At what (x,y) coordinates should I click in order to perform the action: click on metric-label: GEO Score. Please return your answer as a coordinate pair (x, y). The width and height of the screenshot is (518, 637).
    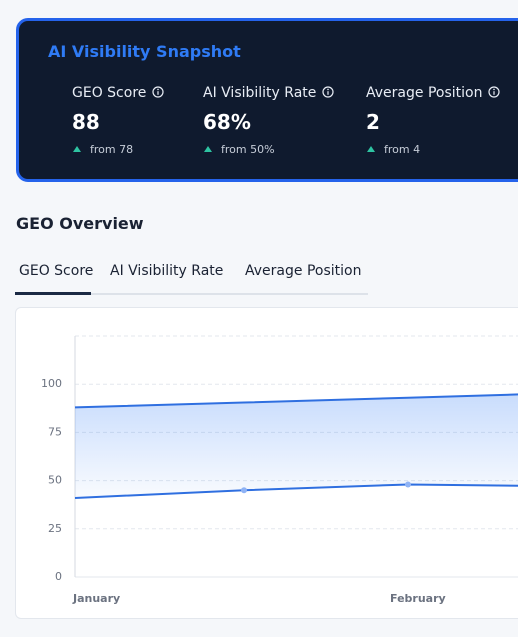
    Looking at the image, I should click on (118, 93).